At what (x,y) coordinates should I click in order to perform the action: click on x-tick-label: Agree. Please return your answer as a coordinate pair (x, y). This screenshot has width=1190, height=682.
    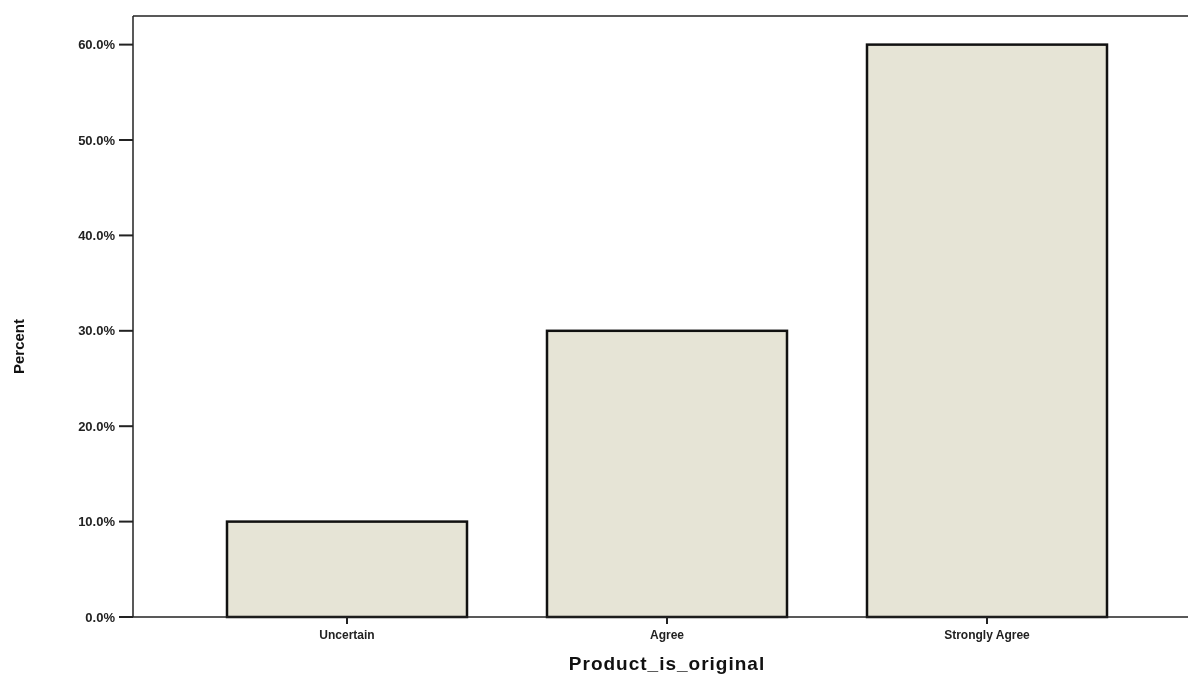
    Looking at the image, I should click on (667, 635).